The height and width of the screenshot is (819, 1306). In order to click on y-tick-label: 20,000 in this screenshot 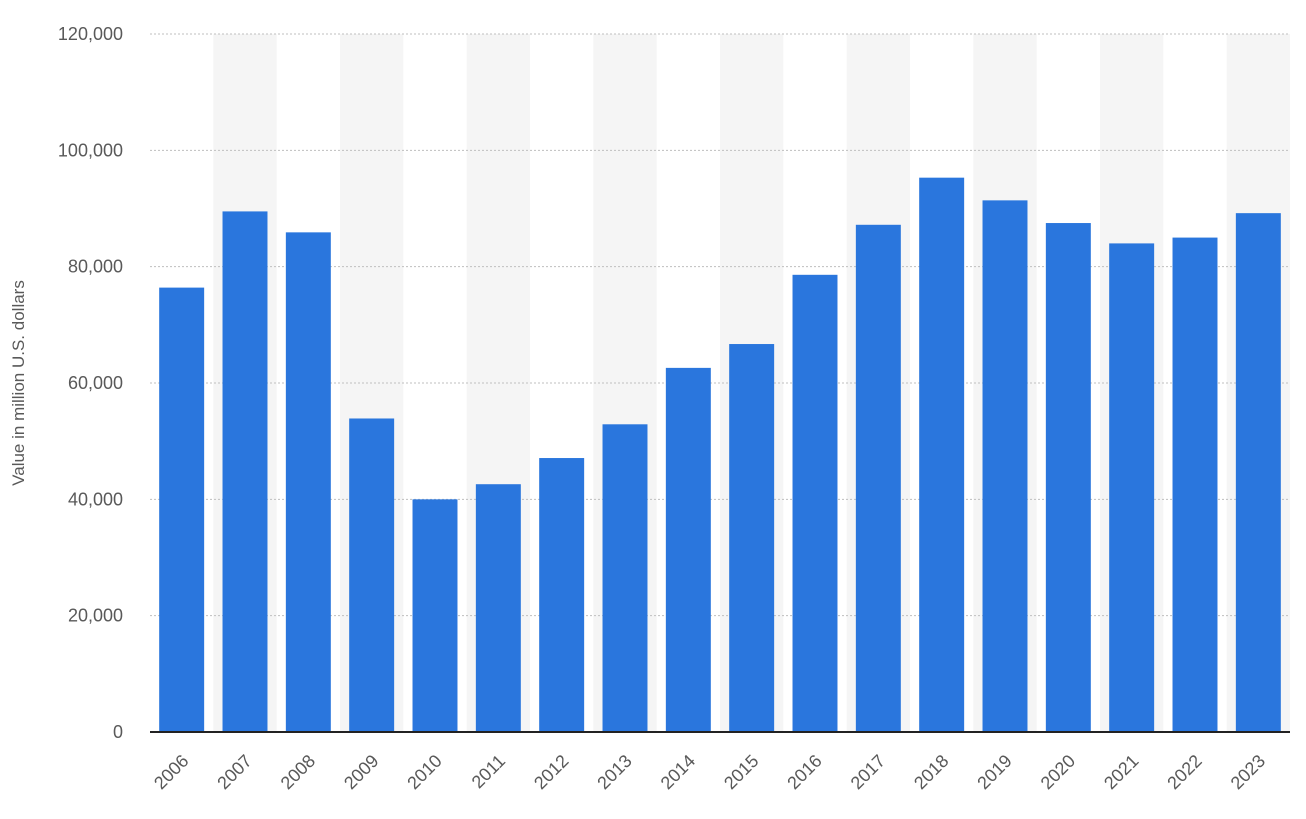, I will do `click(95, 616)`.